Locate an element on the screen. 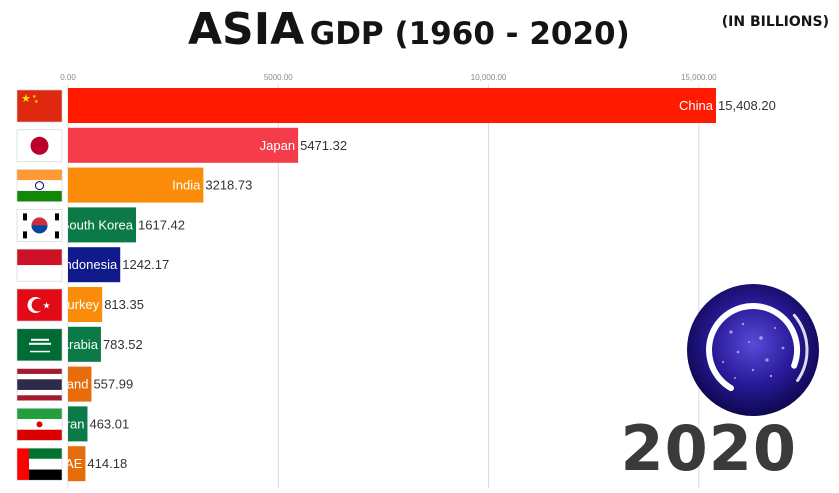 Image resolution: width=839 pixels, height=493 pixels. bar-label: China is located at coordinates (696, 105).